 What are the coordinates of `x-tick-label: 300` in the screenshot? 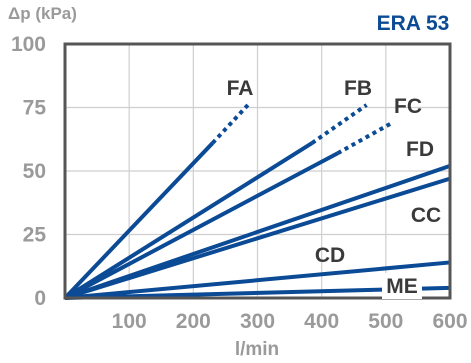 It's located at (257, 321).